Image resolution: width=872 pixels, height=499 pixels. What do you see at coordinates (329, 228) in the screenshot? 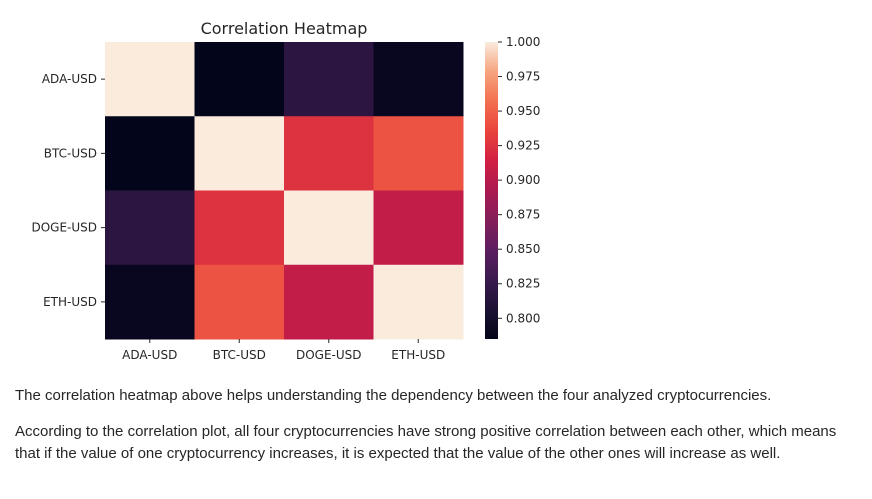
I see `heatmap-cell-doge-usd-doge-usd` at bounding box center [329, 228].